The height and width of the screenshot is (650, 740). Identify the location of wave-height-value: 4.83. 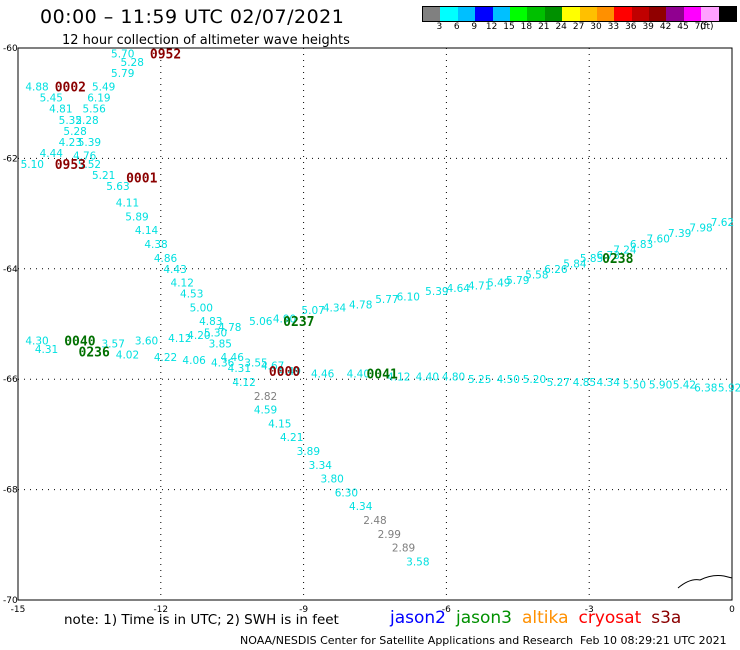
(210, 322).